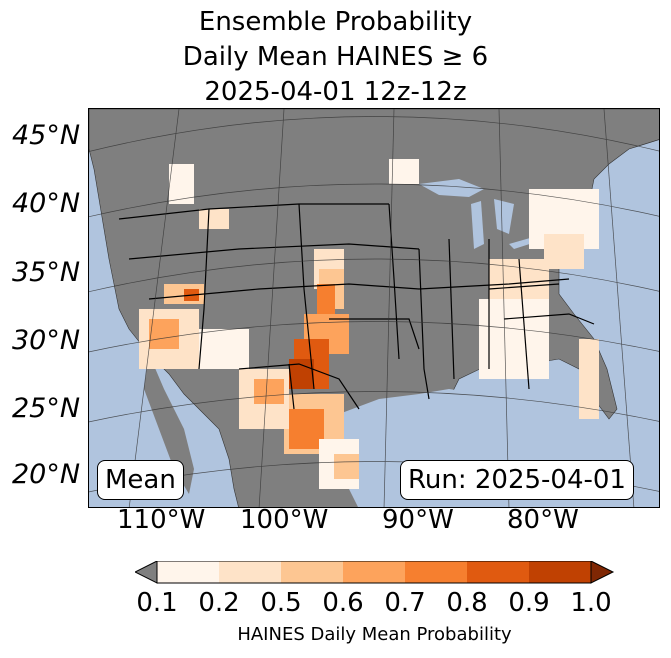 Image resolution: width=671 pixels, height=658 pixels. I want to click on colorbar-under-arrow, so click(146, 572).